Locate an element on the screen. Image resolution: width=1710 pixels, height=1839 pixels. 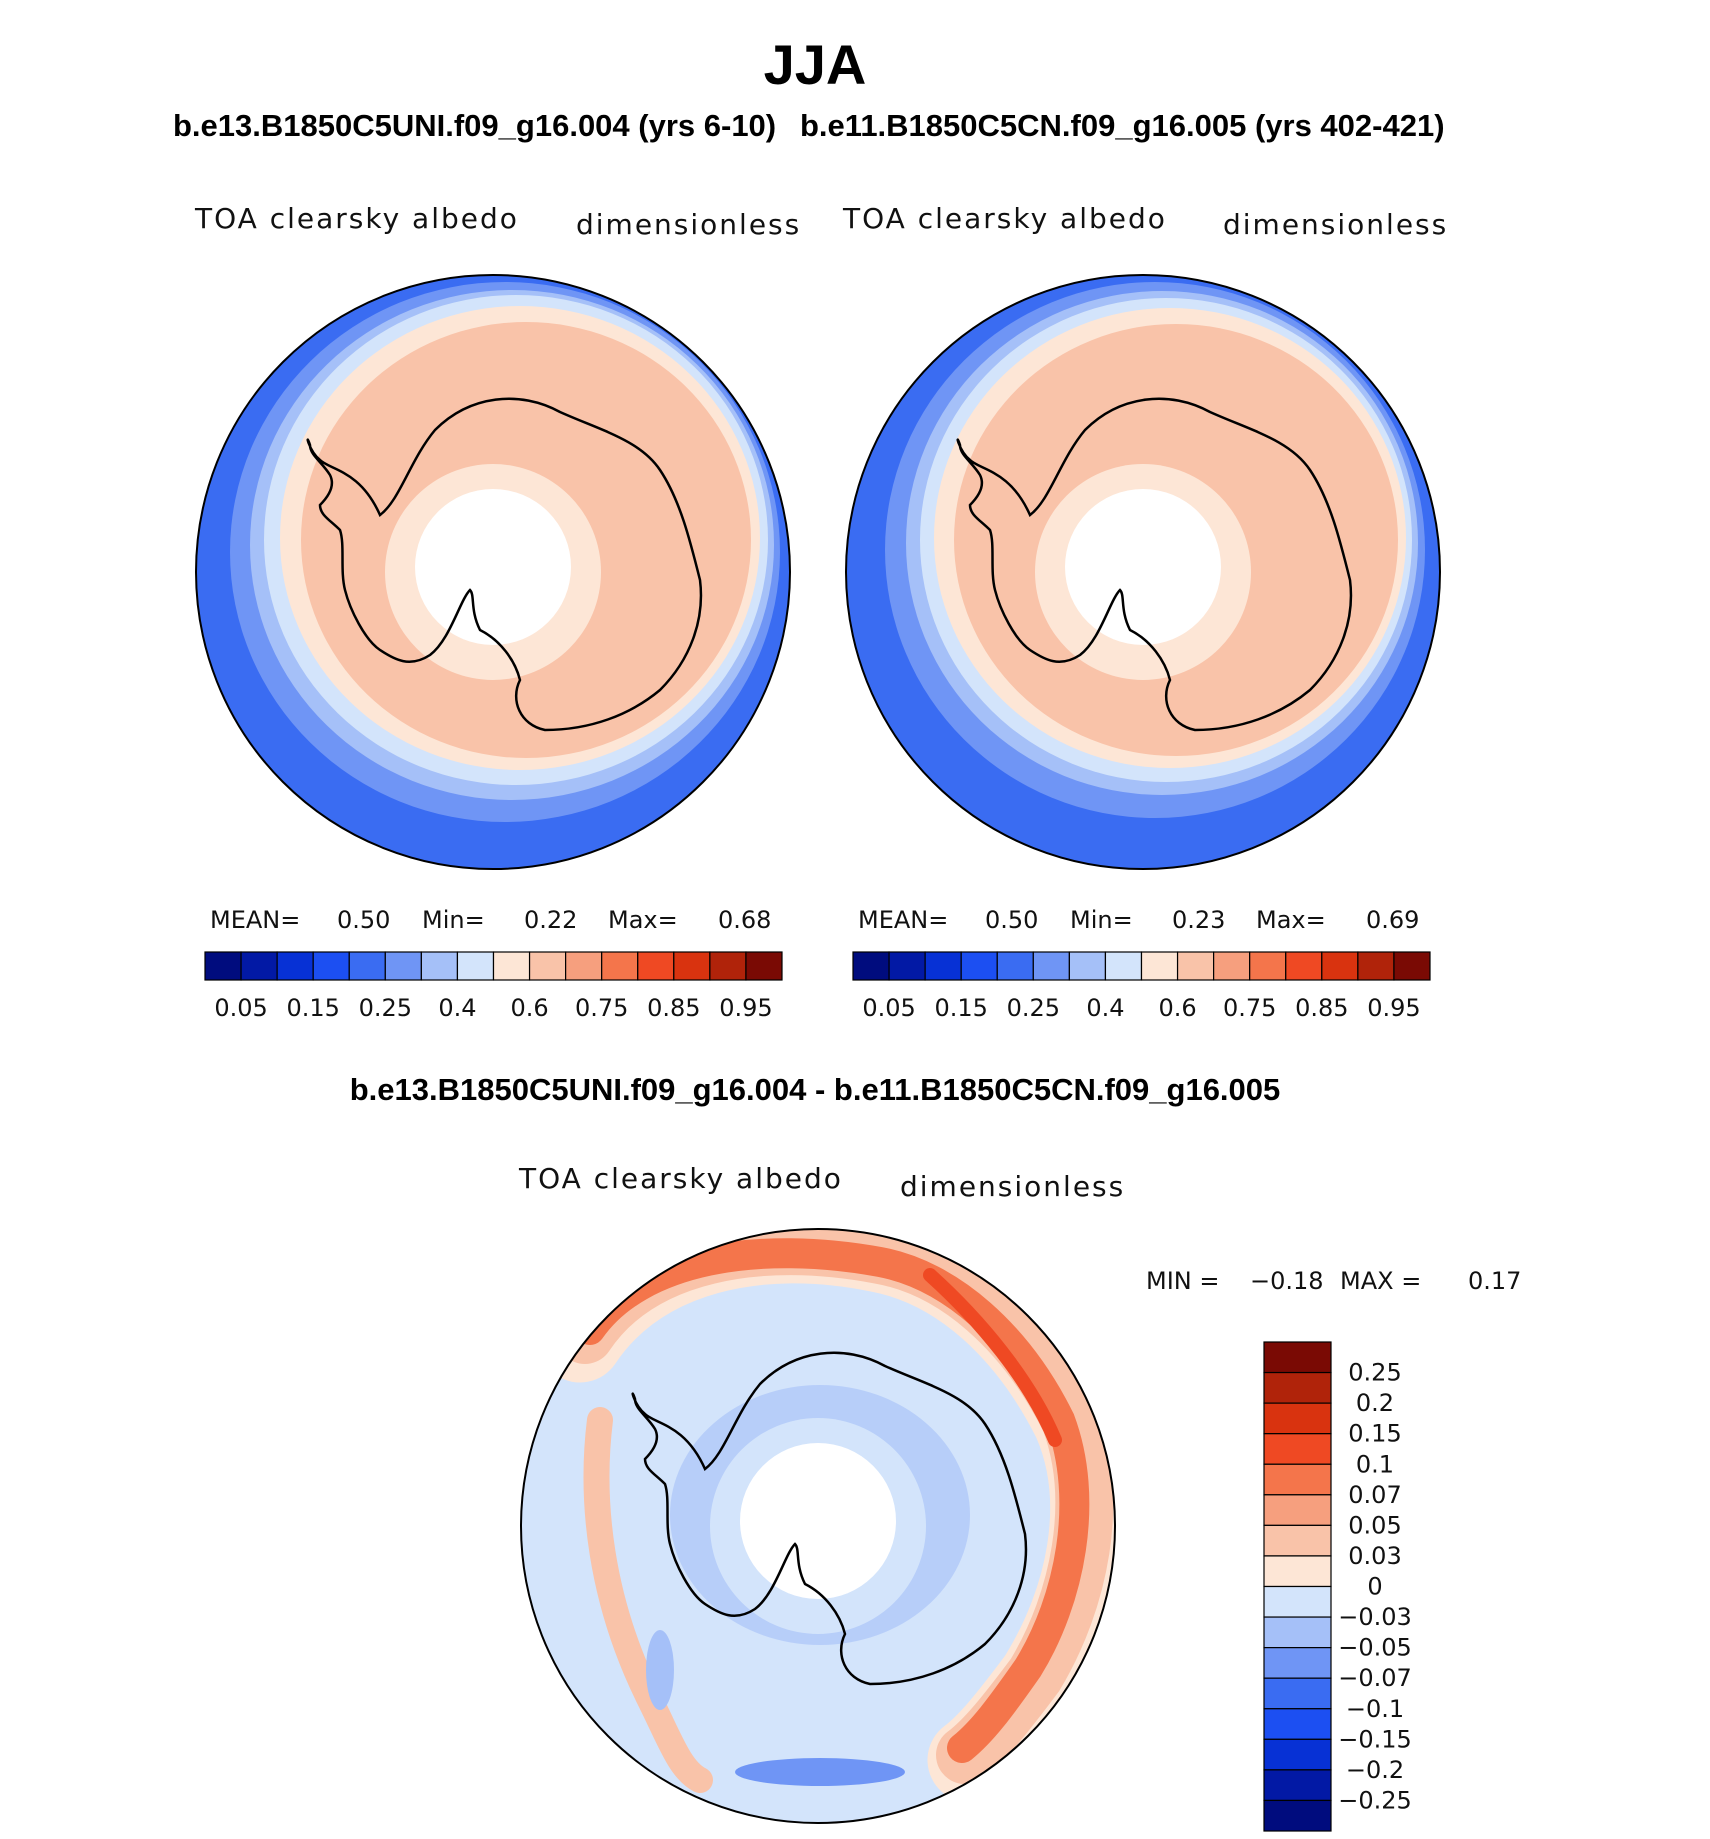
panel-1-min-label: Min= is located at coordinates (453, 920).